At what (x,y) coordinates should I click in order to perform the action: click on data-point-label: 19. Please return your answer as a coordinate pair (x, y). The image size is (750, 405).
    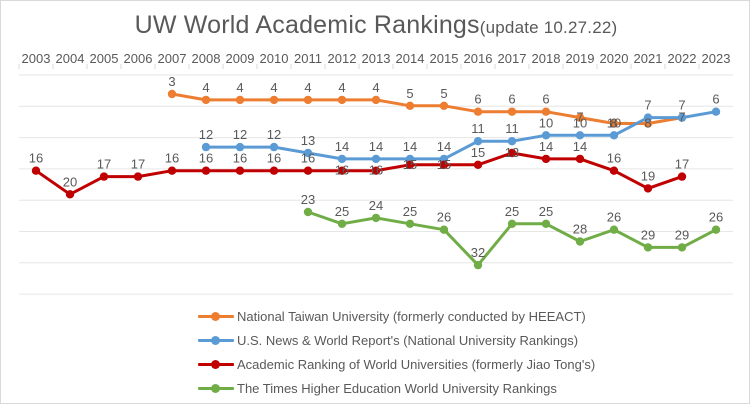
    Looking at the image, I should click on (648, 175).